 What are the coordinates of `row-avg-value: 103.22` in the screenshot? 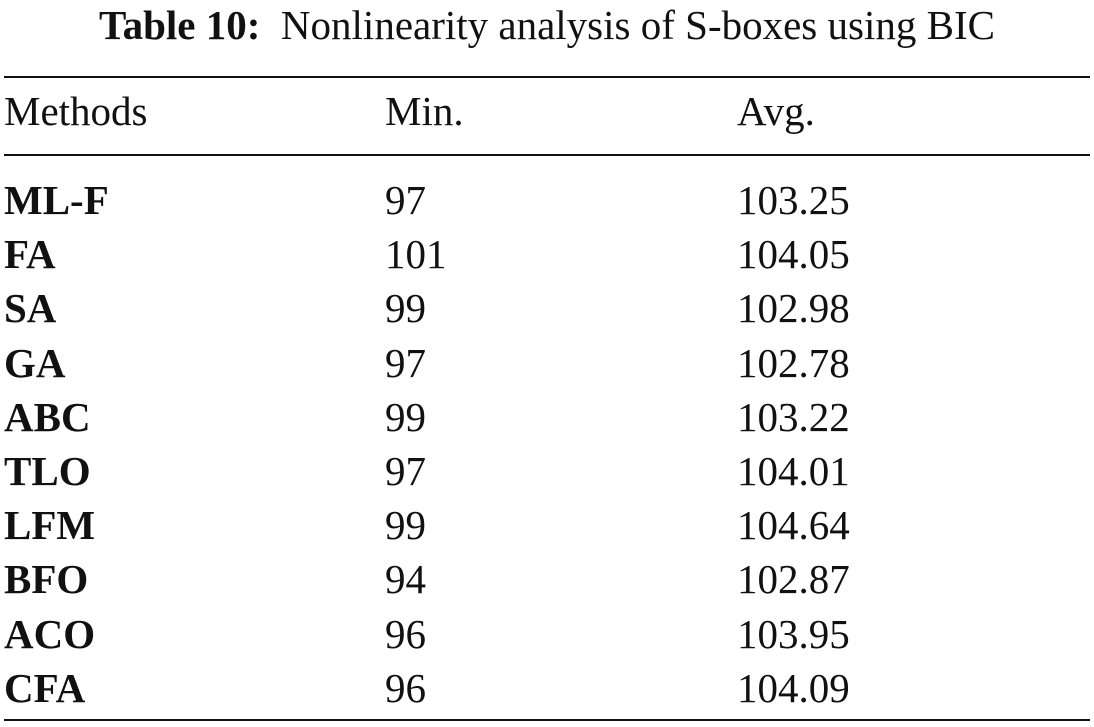 It's located at (793, 416).